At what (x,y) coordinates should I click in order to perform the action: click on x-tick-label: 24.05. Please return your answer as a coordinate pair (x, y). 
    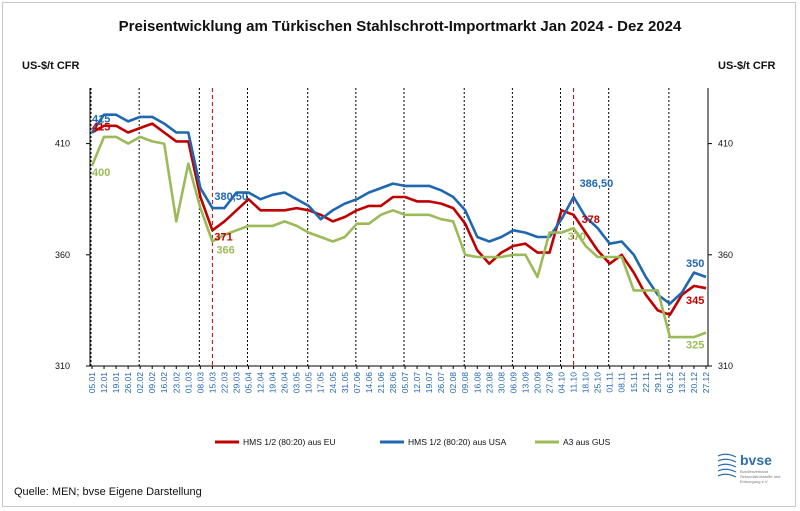
    Looking at the image, I should click on (333, 383).